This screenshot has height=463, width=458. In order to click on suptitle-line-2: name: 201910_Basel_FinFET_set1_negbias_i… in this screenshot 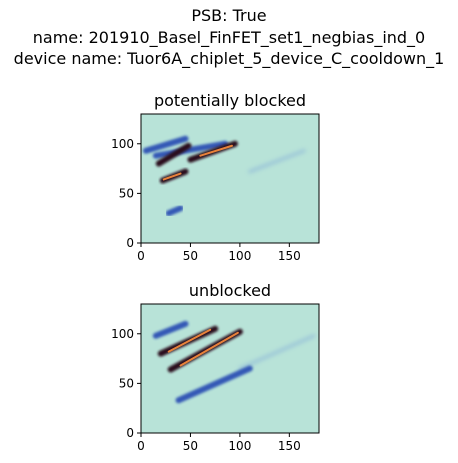, I will do `click(229, 37)`.